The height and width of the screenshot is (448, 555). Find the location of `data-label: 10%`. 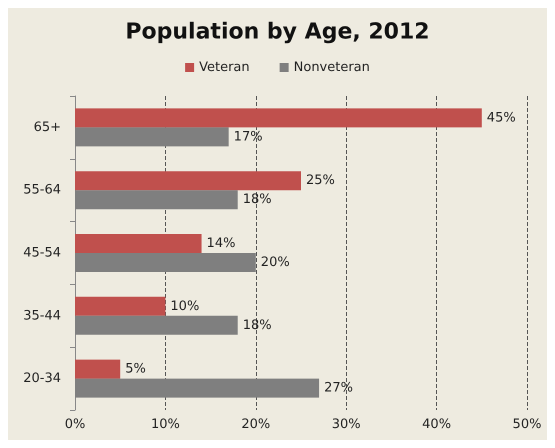

data-label: 10% is located at coordinates (185, 306).